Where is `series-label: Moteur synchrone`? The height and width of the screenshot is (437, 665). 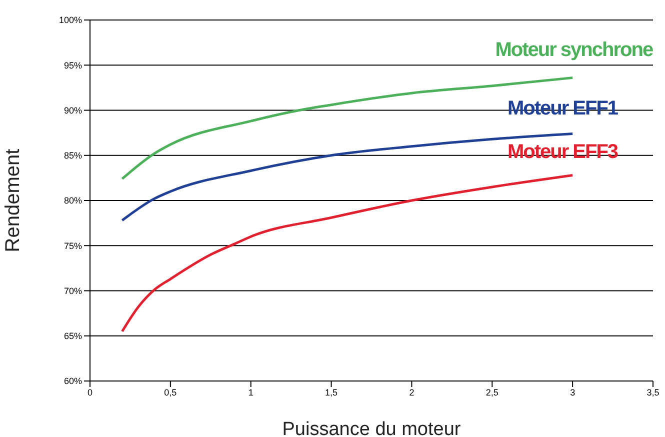
series-label: Moteur synchrone is located at coordinates (574, 49).